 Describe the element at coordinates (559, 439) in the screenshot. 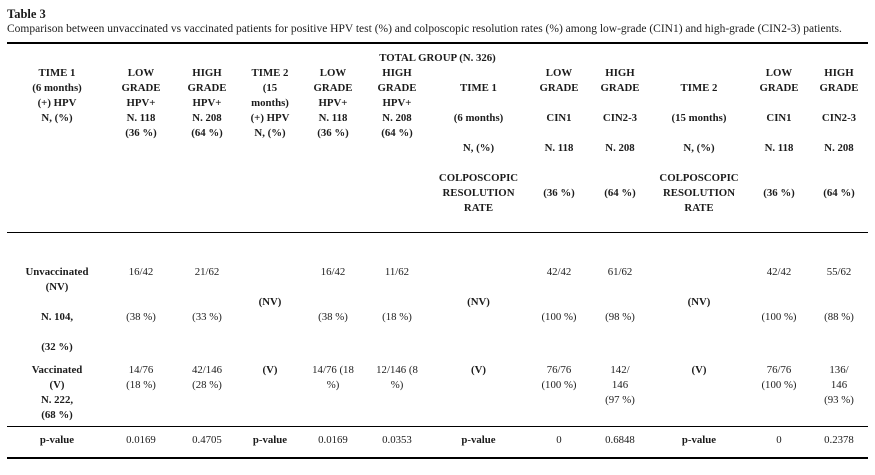

I see `pvalue-t1-cin1-resolution: 0` at that location.